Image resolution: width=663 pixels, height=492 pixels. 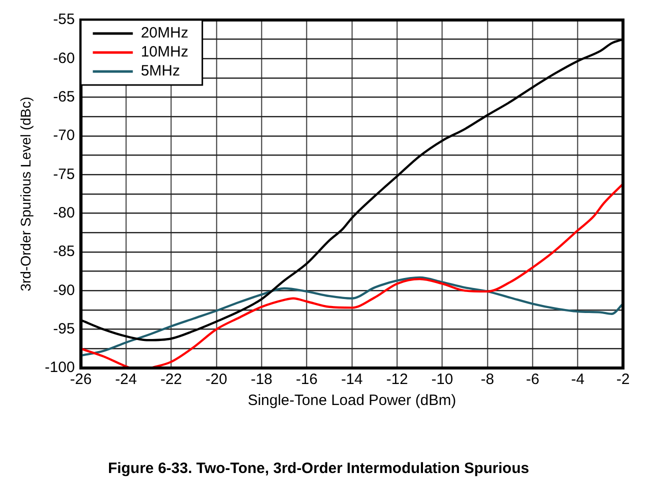 What do you see at coordinates (319, 469) in the screenshot?
I see `text: Figure 6-33. Two-Tone, 3rd-Order Intermodulation Spurious` at bounding box center [319, 469].